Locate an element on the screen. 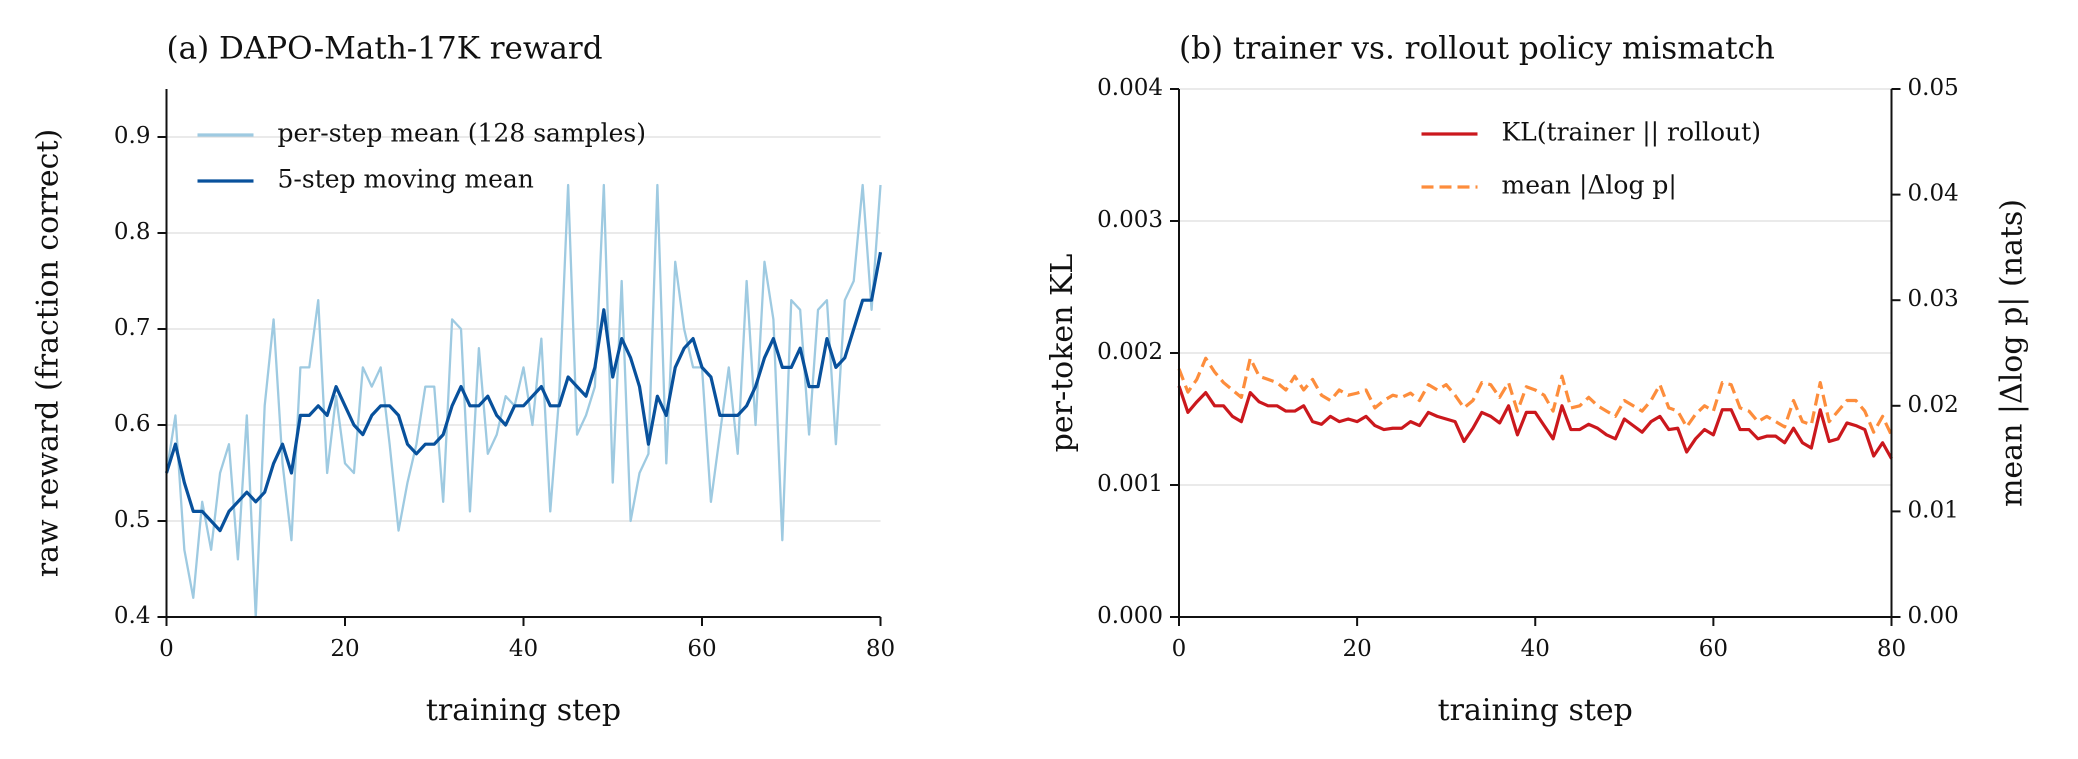 Image resolution: width=2078 pixels, height=759 pixels. y-tick-label: 0.5 is located at coordinates (132, 520).